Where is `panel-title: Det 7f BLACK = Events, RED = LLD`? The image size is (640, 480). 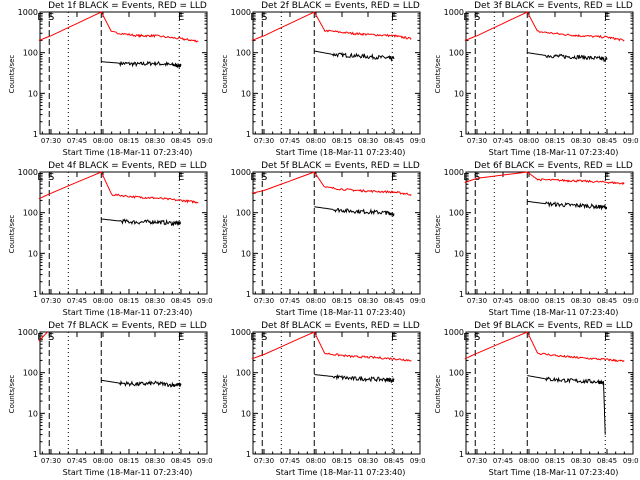 panel-title: Det 7f BLACK = Events, RED = LLD is located at coordinates (127, 326).